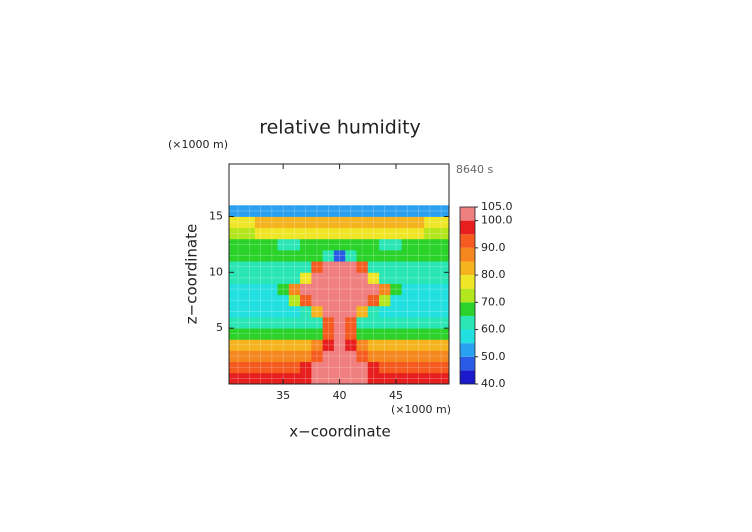 Image resolution: width=752 pixels, height=532 pixels. What do you see at coordinates (216, 215) in the screenshot?
I see `y-tick-label: 15` at bounding box center [216, 215].